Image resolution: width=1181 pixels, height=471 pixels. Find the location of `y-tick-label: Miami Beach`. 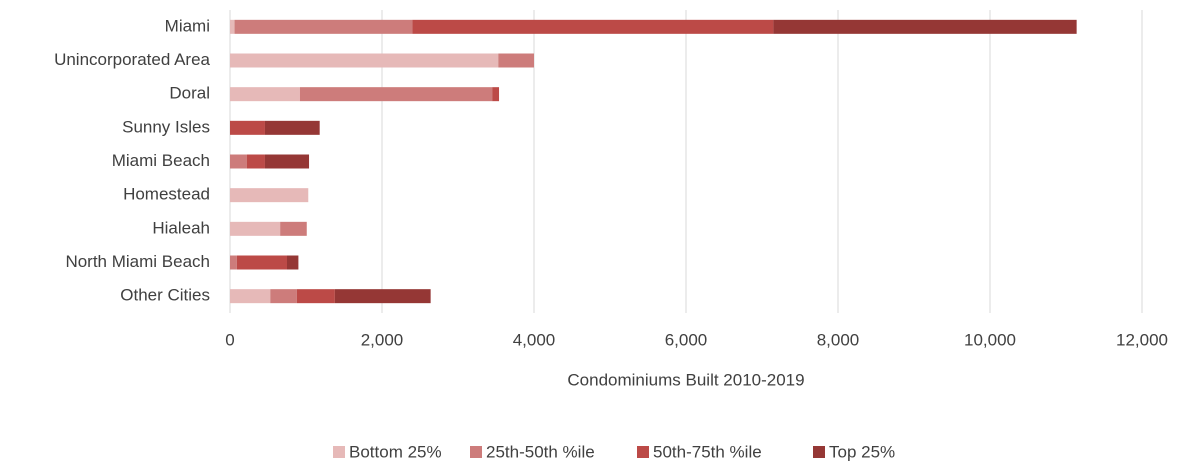

y-tick-label: Miami Beach is located at coordinates (161, 160).